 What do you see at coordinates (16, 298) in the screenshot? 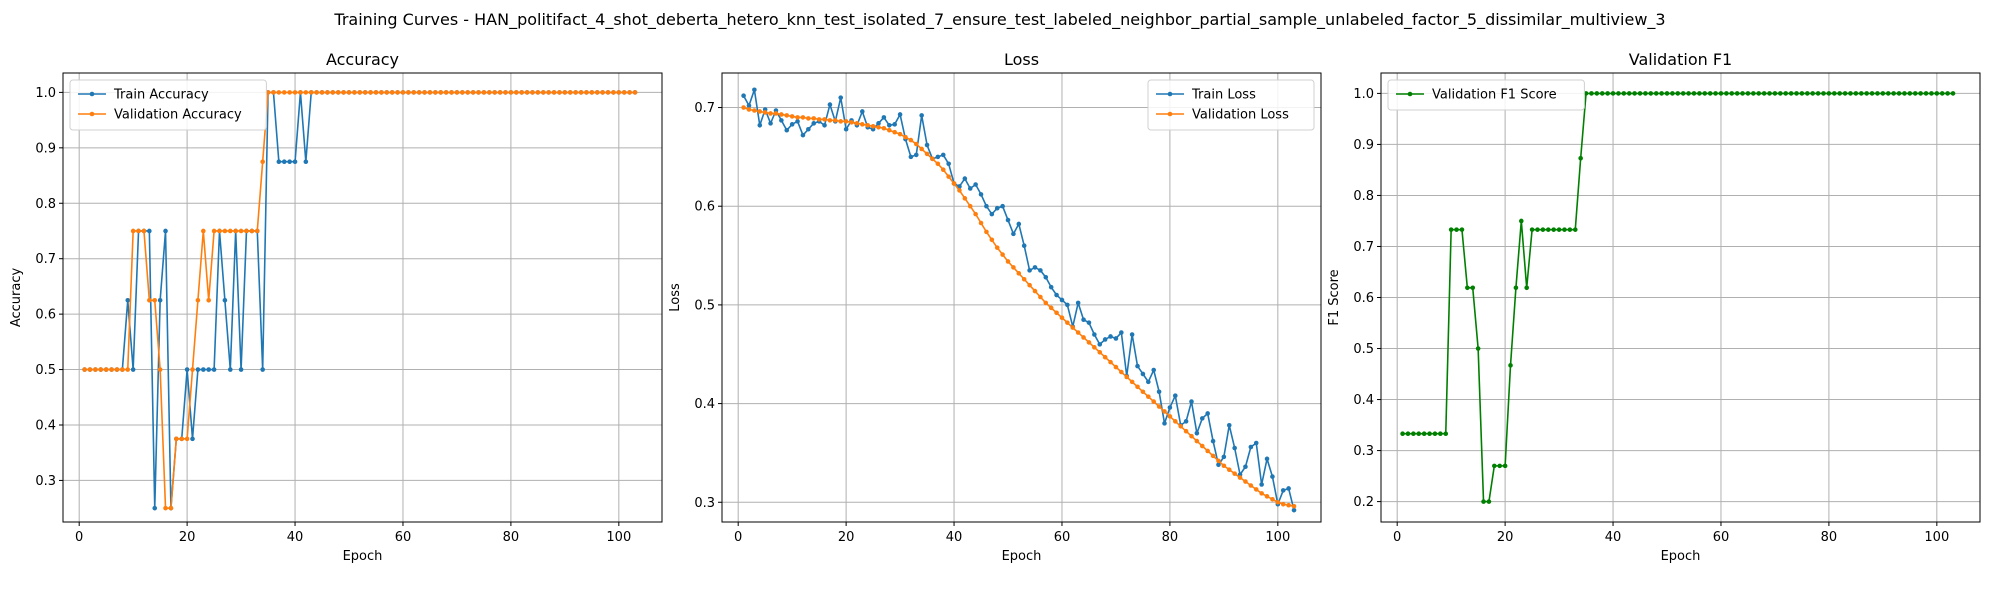
I see `y-axis-label: Accuracy` at bounding box center [16, 298].